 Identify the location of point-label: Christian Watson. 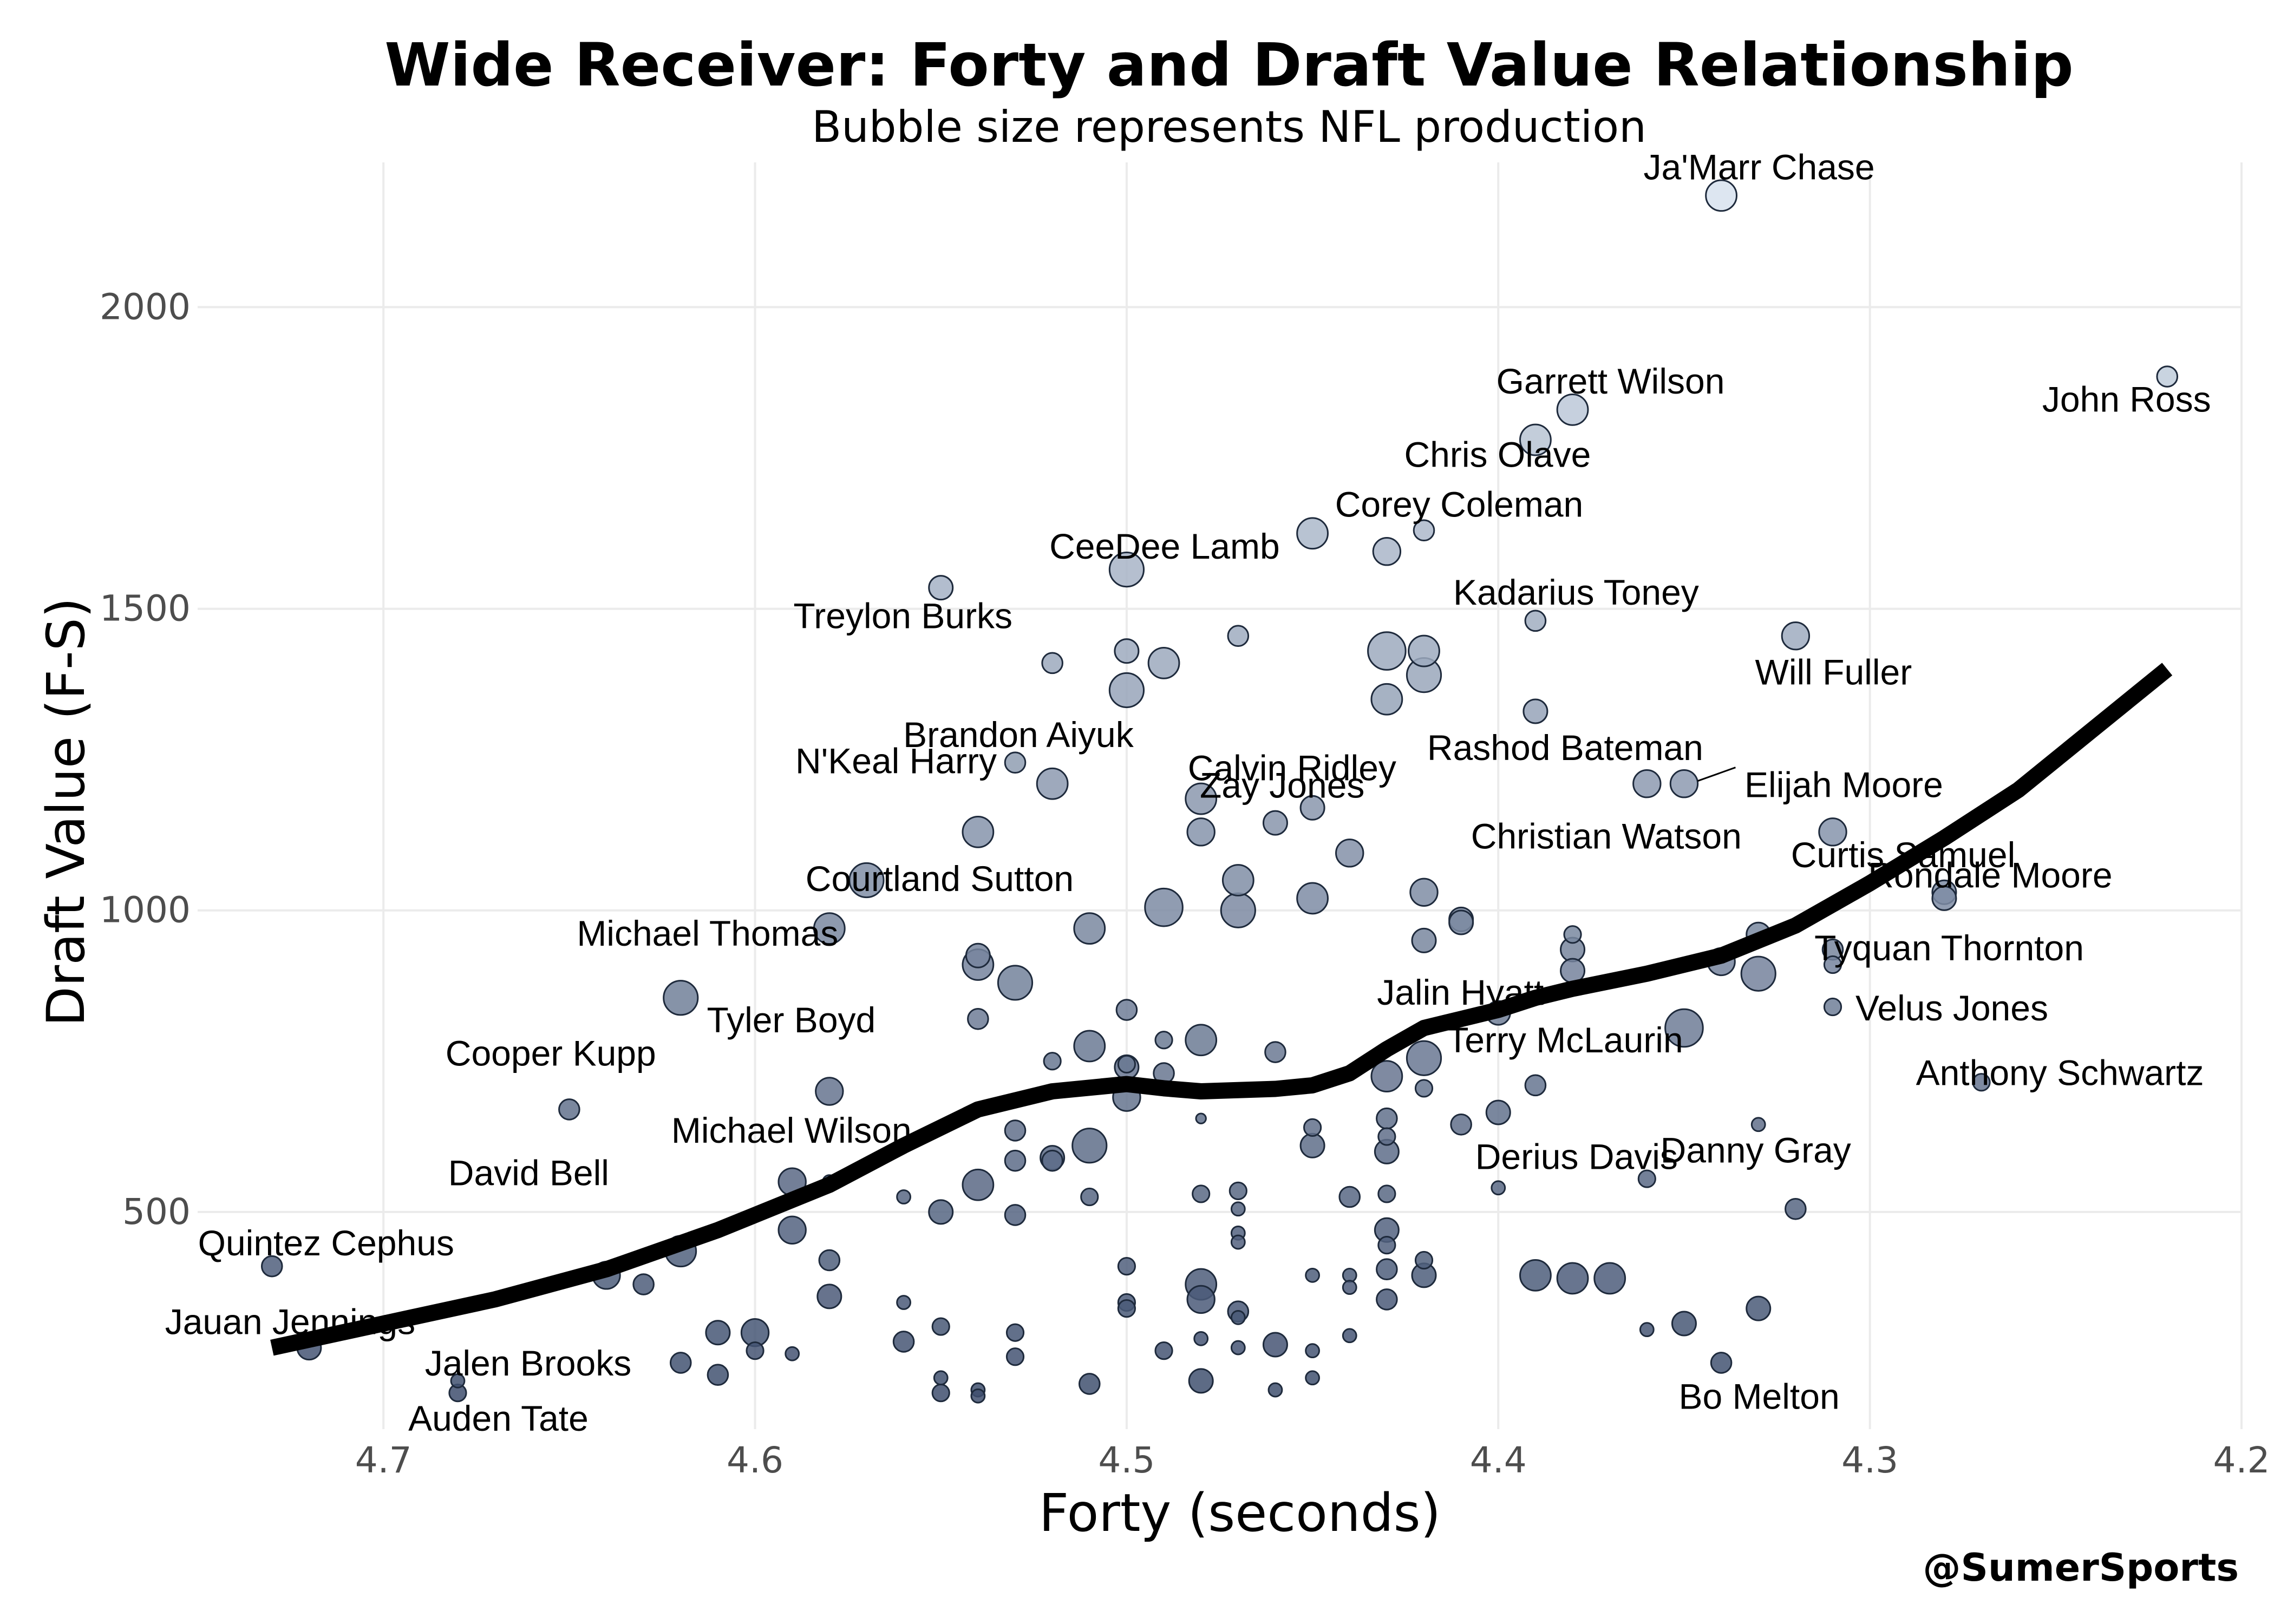
(1607, 836).